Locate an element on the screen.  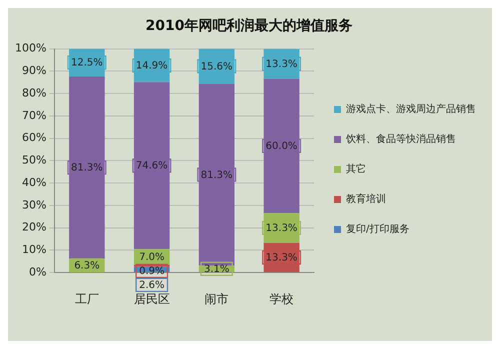
y-tick-label: 100% is located at coordinates (30, 48).